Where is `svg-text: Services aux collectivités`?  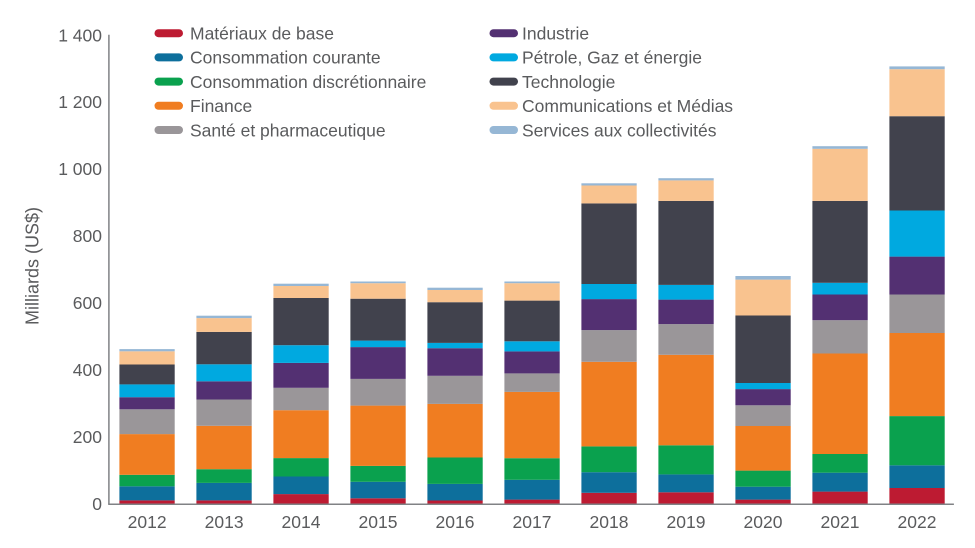 svg-text: Services aux collectivités is located at coordinates (619, 130).